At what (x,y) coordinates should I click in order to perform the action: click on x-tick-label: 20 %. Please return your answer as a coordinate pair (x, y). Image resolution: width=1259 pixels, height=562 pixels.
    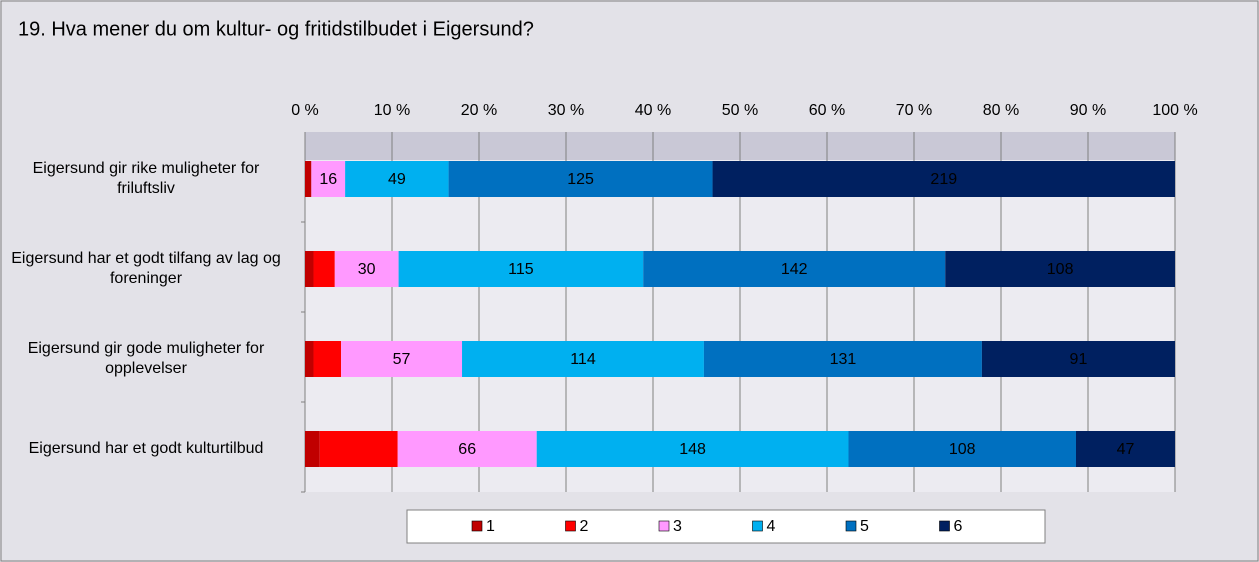
    Looking at the image, I should click on (479, 110).